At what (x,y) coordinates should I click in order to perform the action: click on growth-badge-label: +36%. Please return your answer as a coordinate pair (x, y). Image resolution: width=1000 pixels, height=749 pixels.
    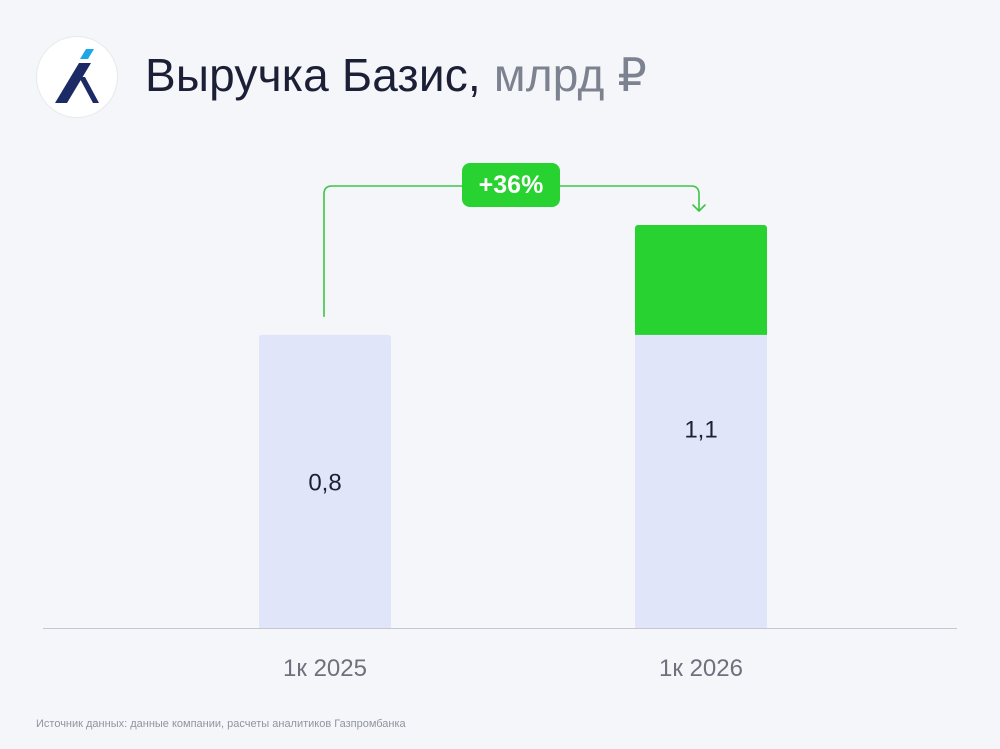
    Looking at the image, I should click on (511, 185).